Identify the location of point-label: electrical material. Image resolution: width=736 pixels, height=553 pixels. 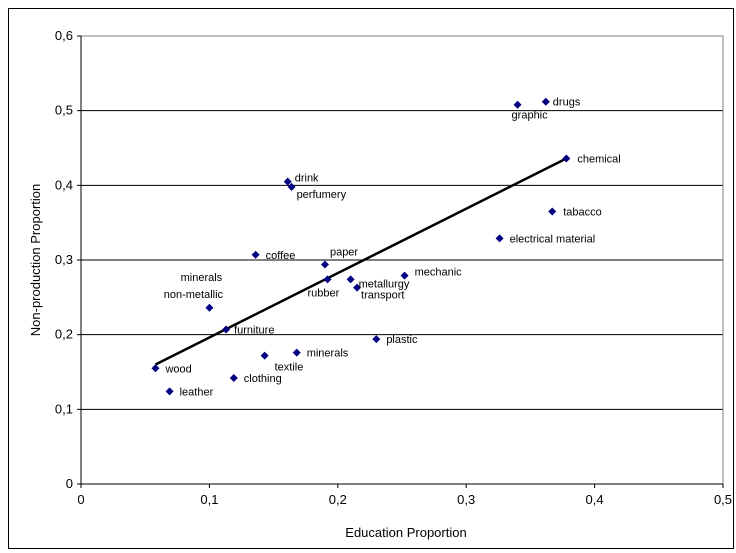
(553, 239).